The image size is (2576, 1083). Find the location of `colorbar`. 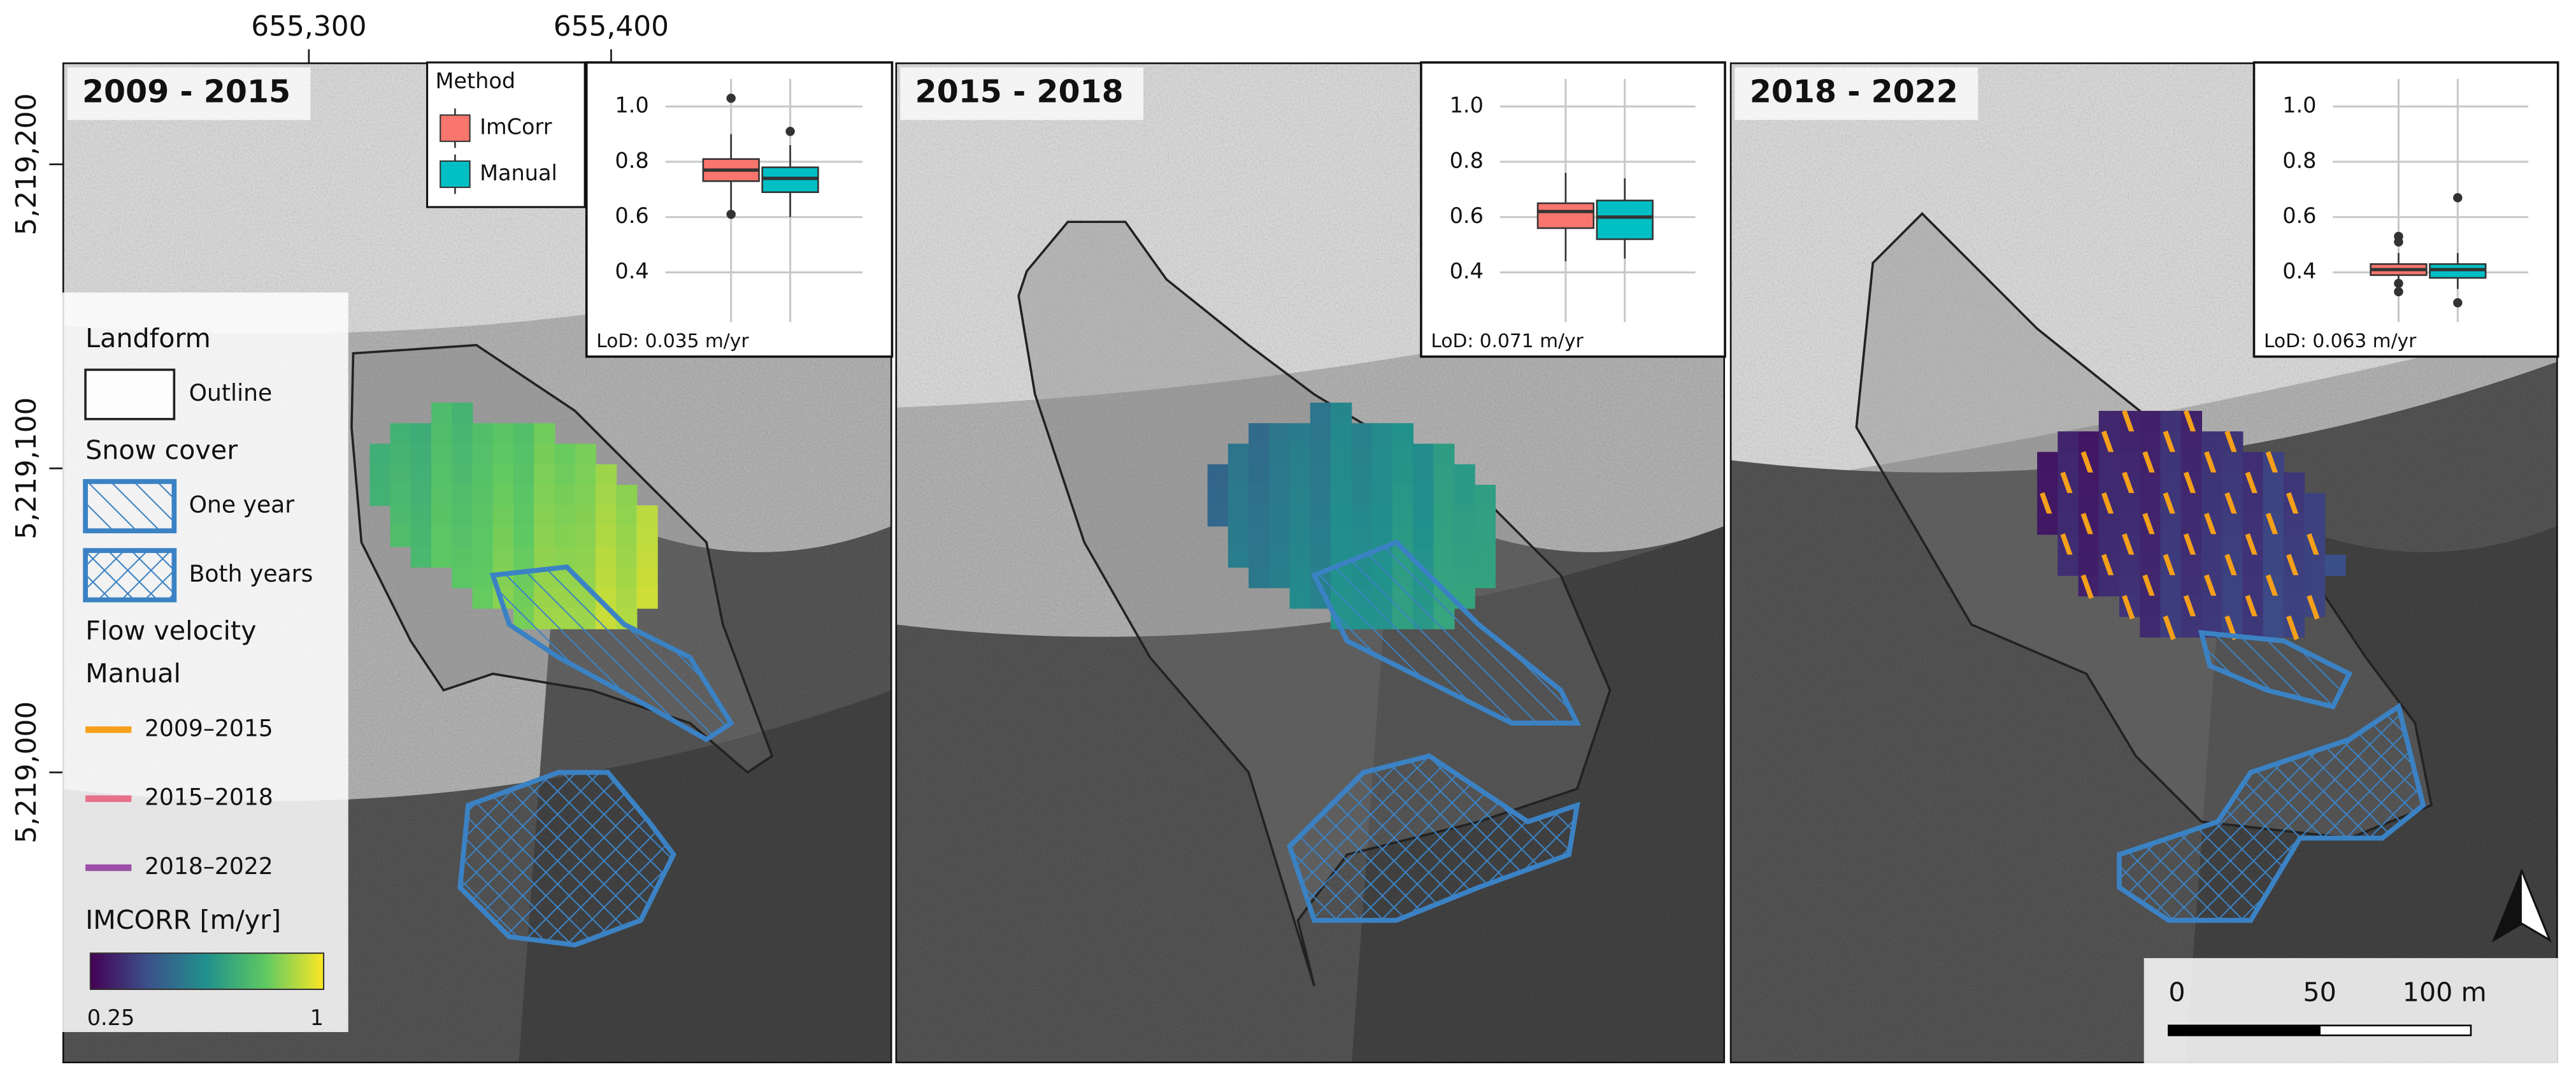

colorbar is located at coordinates (207, 971).